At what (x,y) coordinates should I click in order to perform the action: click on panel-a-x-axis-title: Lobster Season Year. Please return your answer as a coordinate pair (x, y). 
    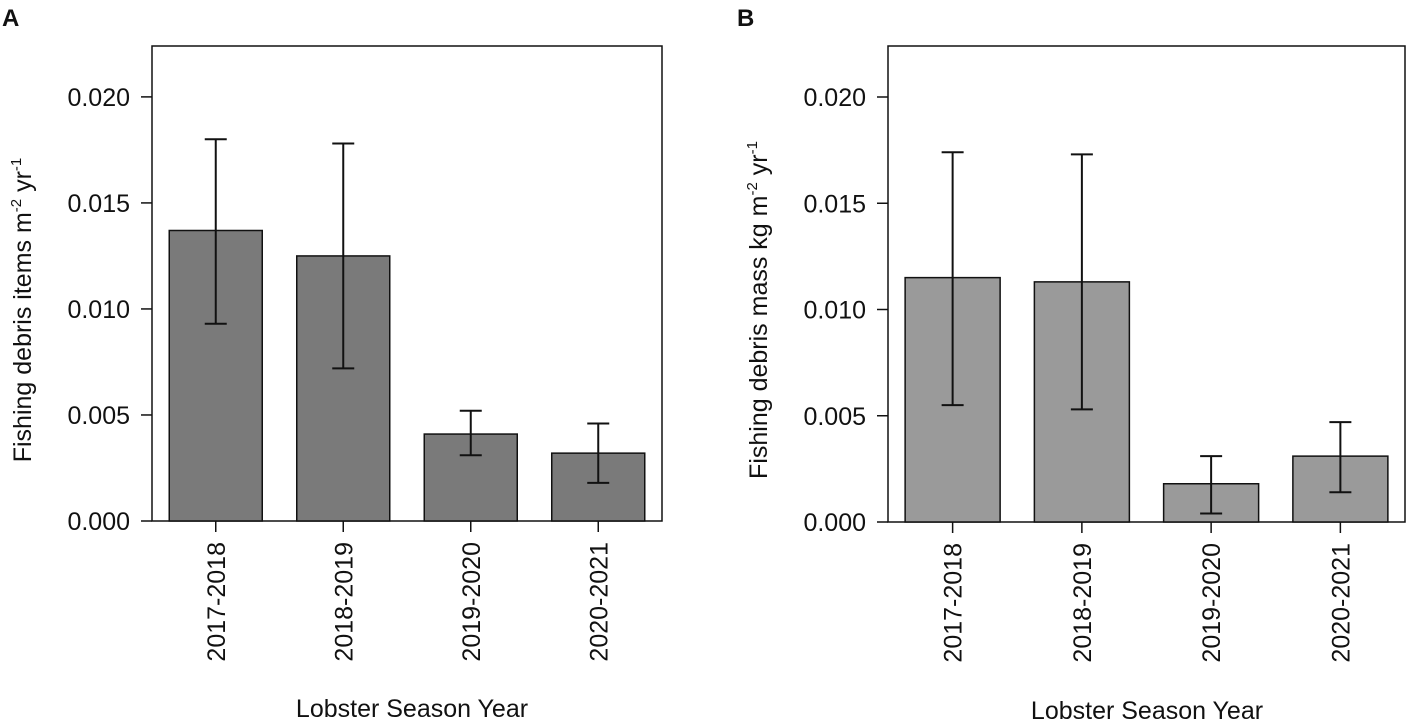
    Looking at the image, I should click on (412, 707).